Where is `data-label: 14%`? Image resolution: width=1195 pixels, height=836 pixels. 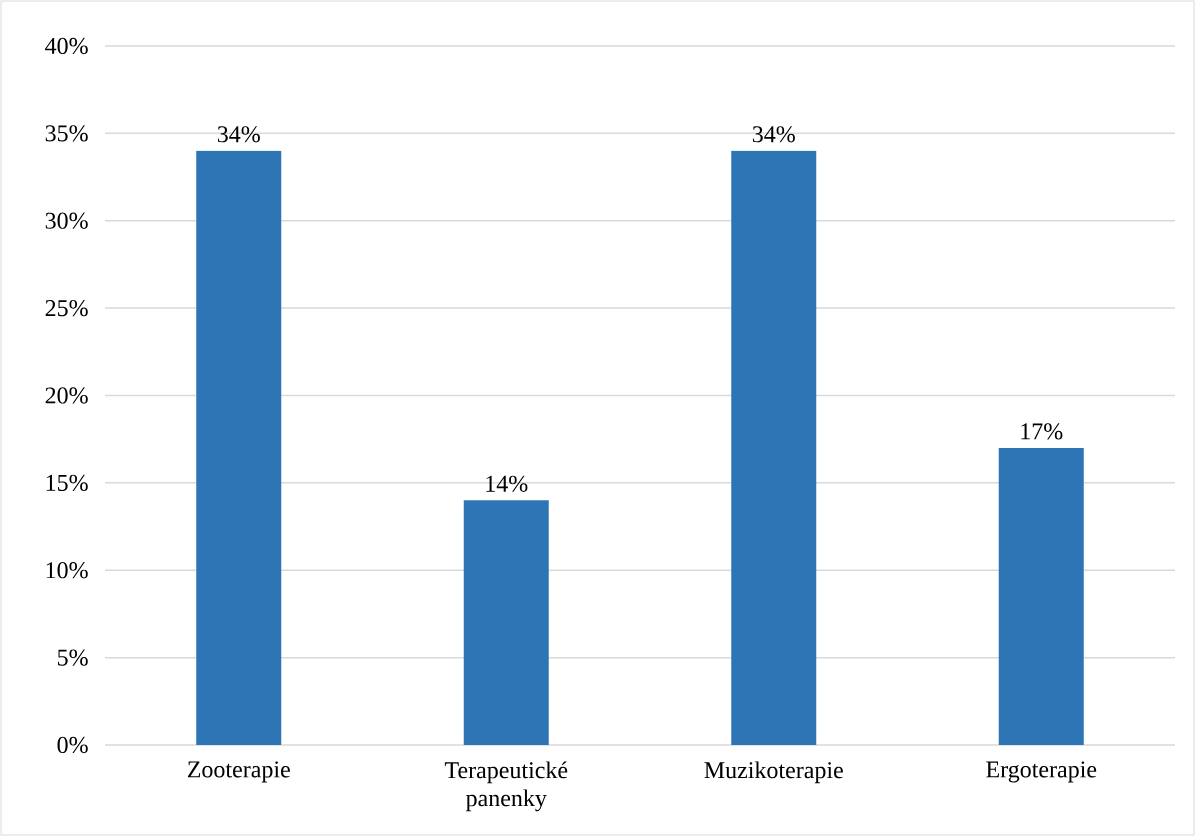
data-label: 14% is located at coordinates (507, 483).